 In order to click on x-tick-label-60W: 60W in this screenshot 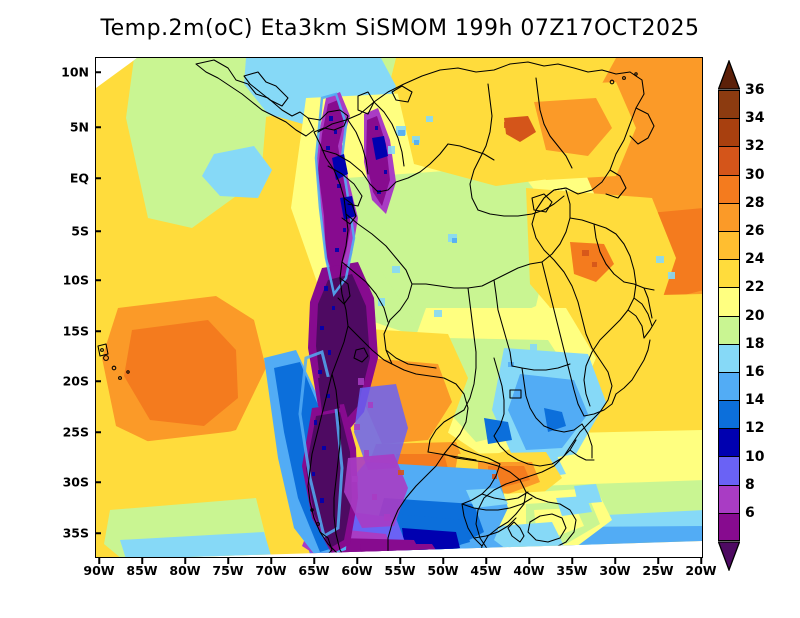, I will do `click(357, 570)`.